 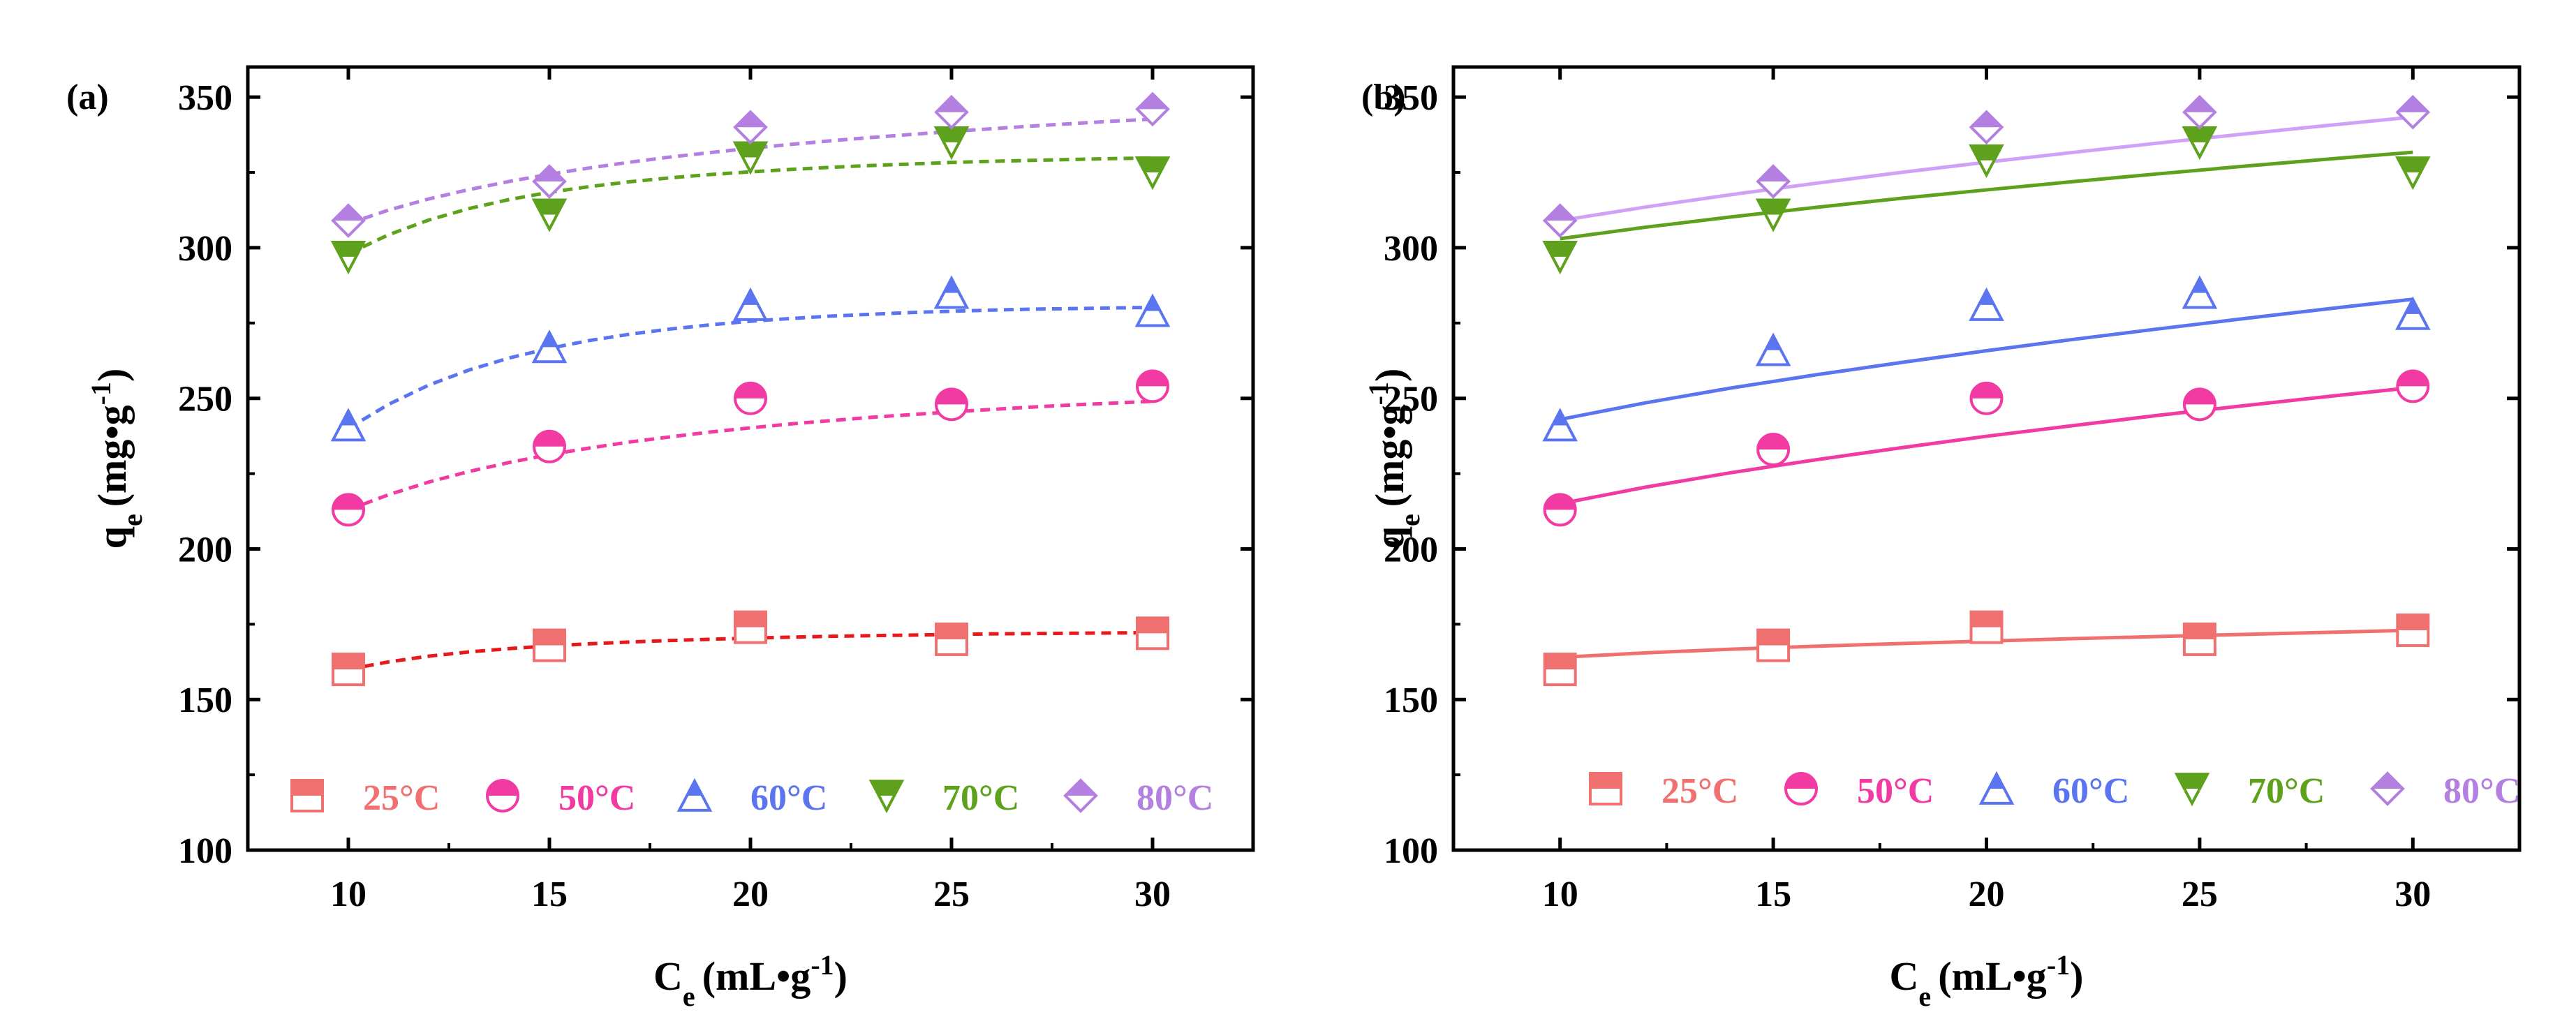 I want to click on x-axis-title-unit: (mL•g, so click(x=1992, y=976).